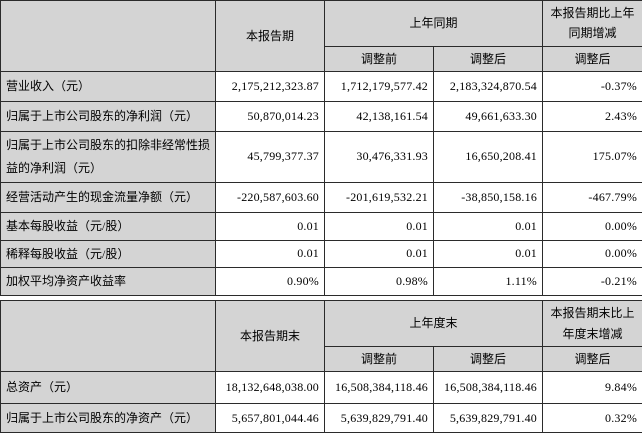 The image size is (642, 433). Describe the element at coordinates (270, 117) in the screenshot. I see `value-current: 50,870,014.23` at that location.